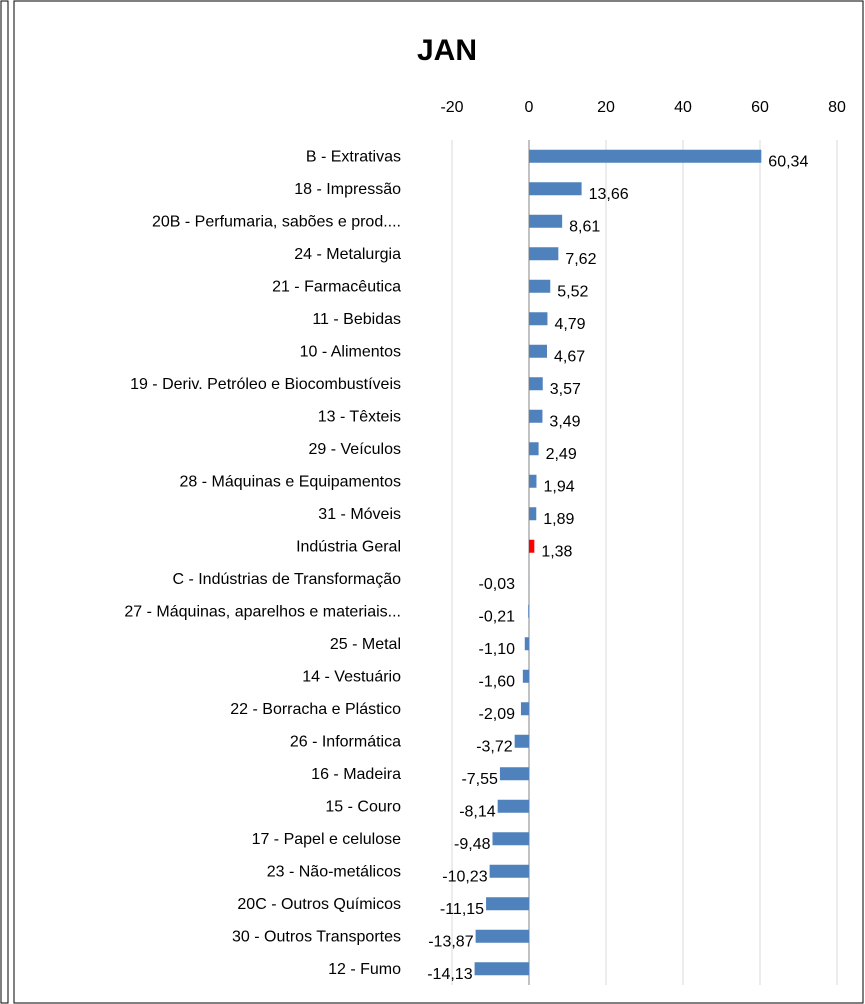 This screenshot has width=865, height=1004. Describe the element at coordinates (606, 107) in the screenshot. I see `x-tick-label: 20` at that location.